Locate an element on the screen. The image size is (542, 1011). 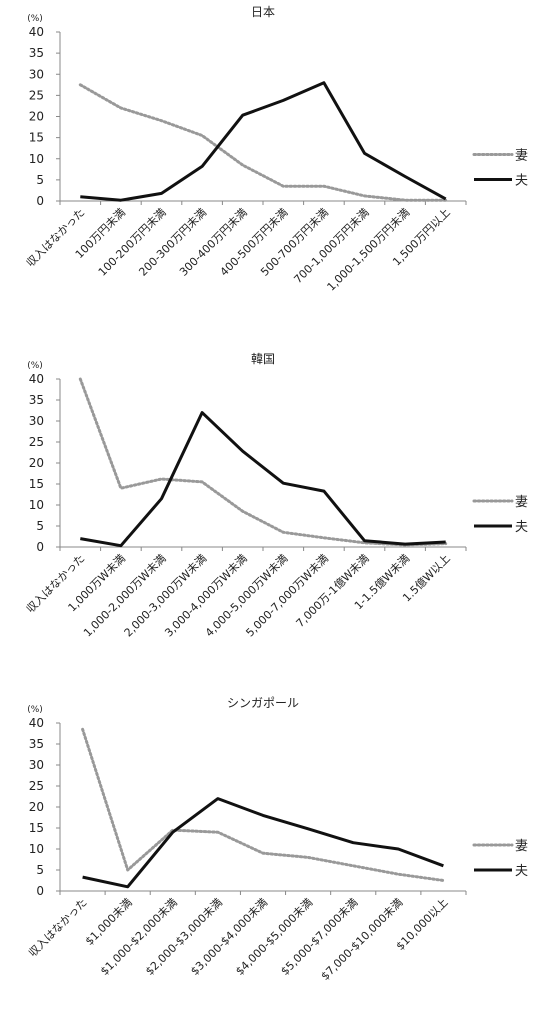
chart-title: 日本 is located at coordinates (263, 12).